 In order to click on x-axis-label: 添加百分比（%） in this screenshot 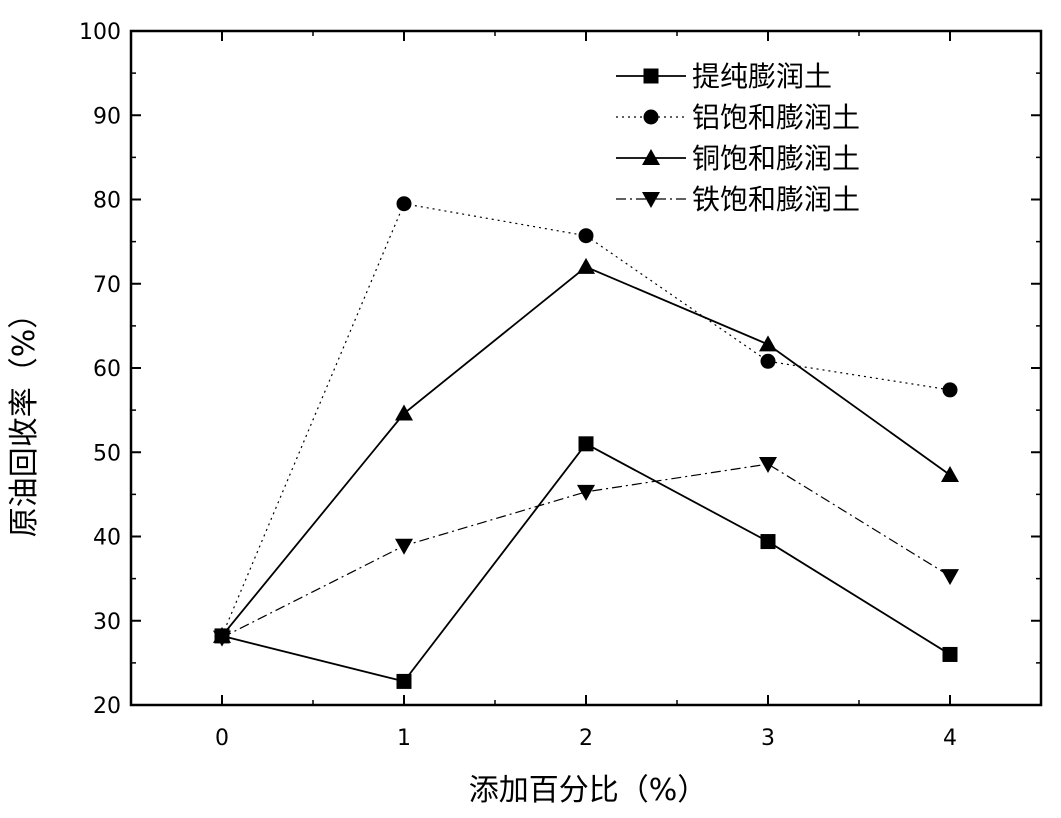, I will do `click(588, 790)`.